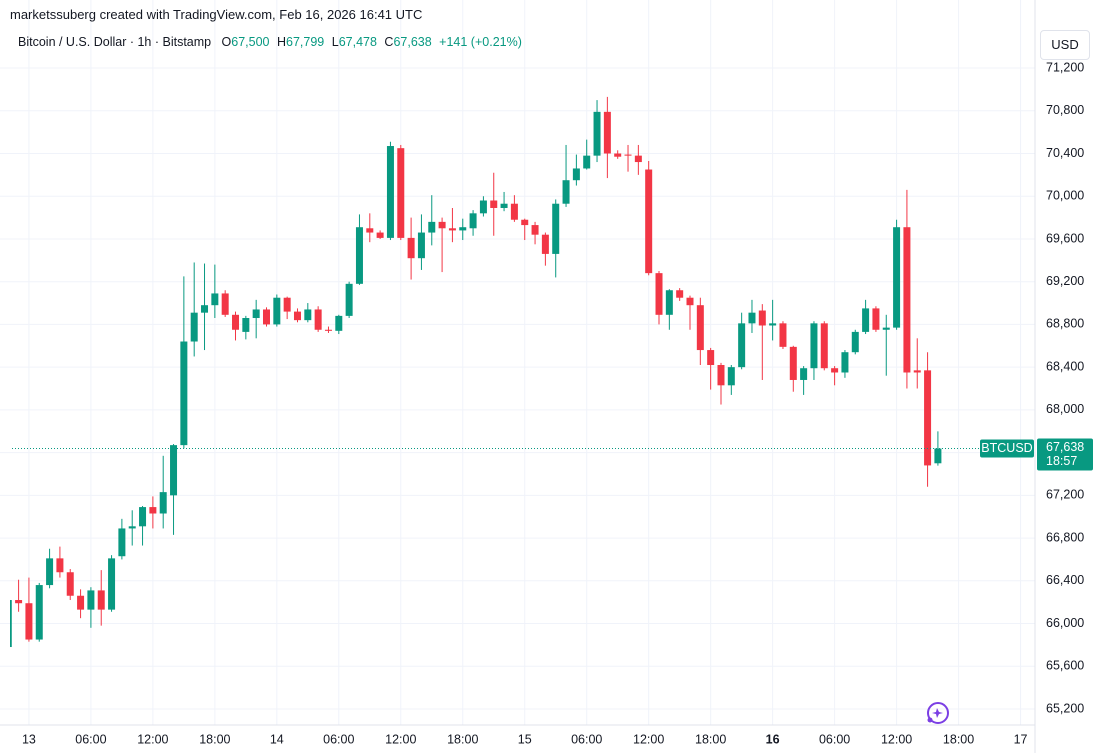 Image resolution: width=1107 pixels, height=753 pixels. Describe the element at coordinates (773, 739) in the screenshot. I see `x-tick-label: 16` at that location.